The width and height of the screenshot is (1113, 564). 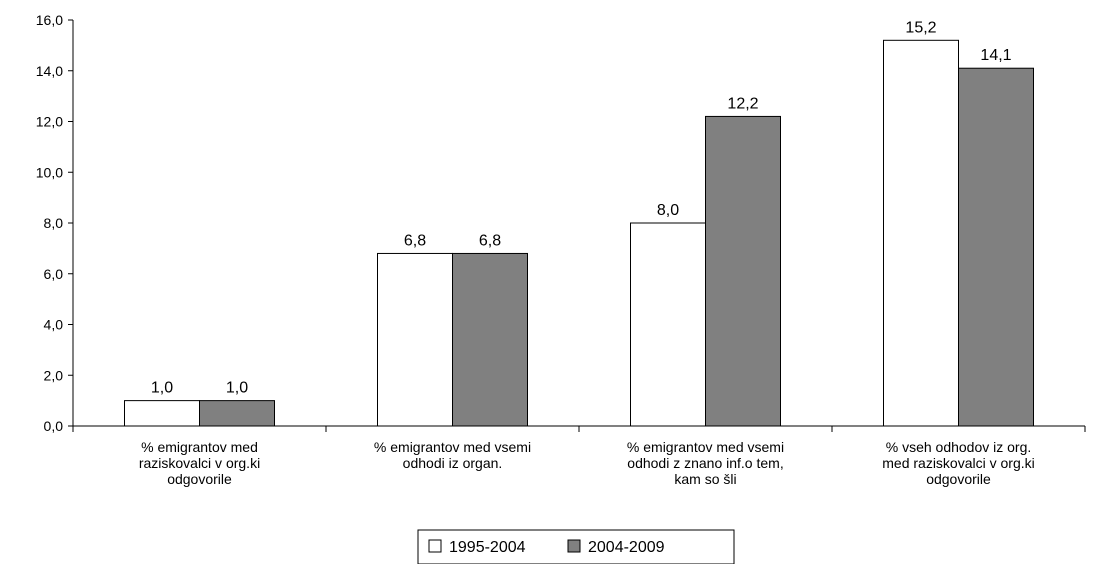 What do you see at coordinates (54, 426) in the screenshot?
I see `y-tick-label: 0,0` at bounding box center [54, 426].